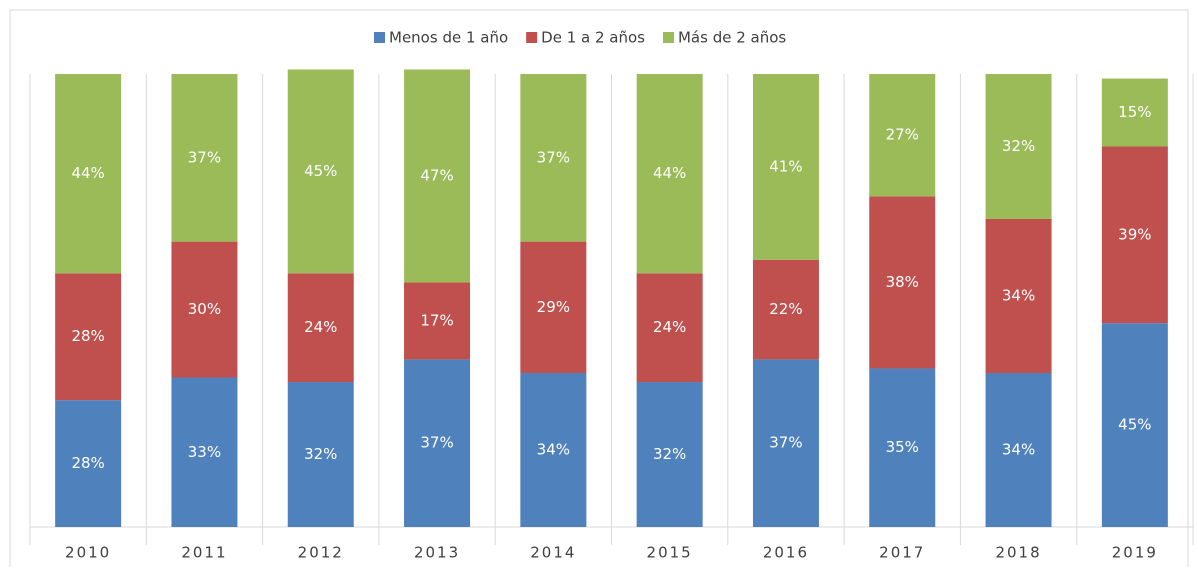  Describe the element at coordinates (902, 553) in the screenshot. I see `x-tick-label: 2017` at that location.